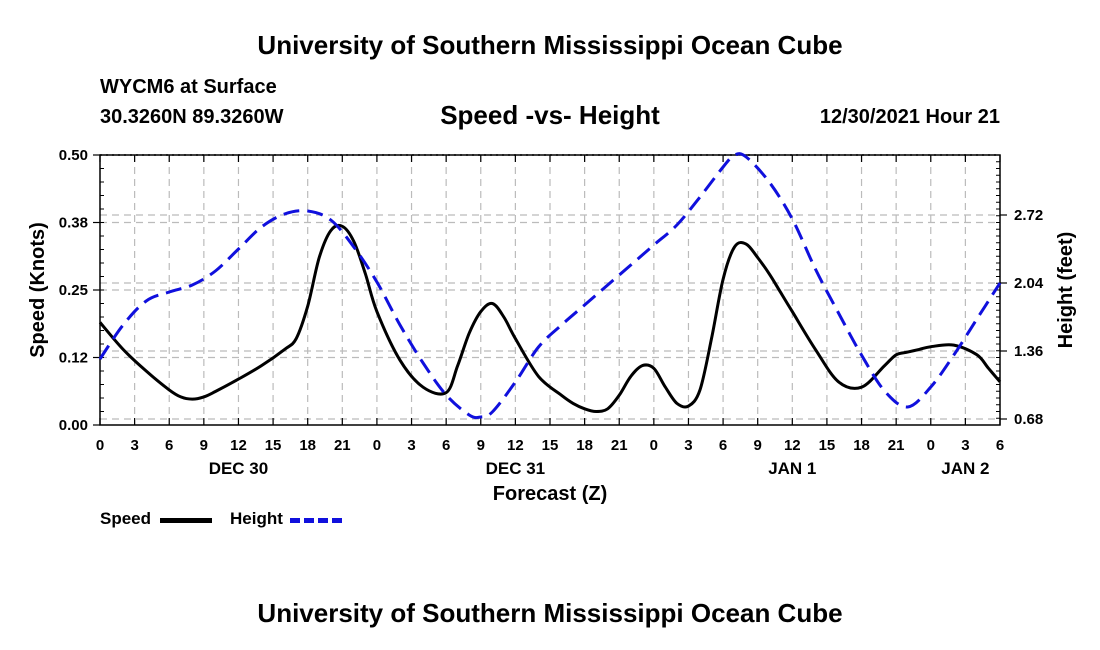 The height and width of the screenshot is (650, 1100). Describe the element at coordinates (550, 494) in the screenshot. I see `x-axis-label: Forecast (Z)` at that location.